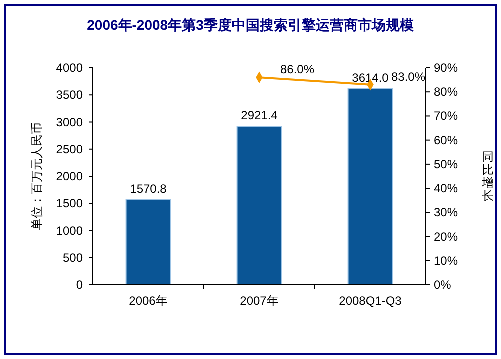 The width and height of the screenshot is (501, 359). What do you see at coordinates (259, 301) in the screenshot?
I see `x-tick-label: 2007年` at bounding box center [259, 301].